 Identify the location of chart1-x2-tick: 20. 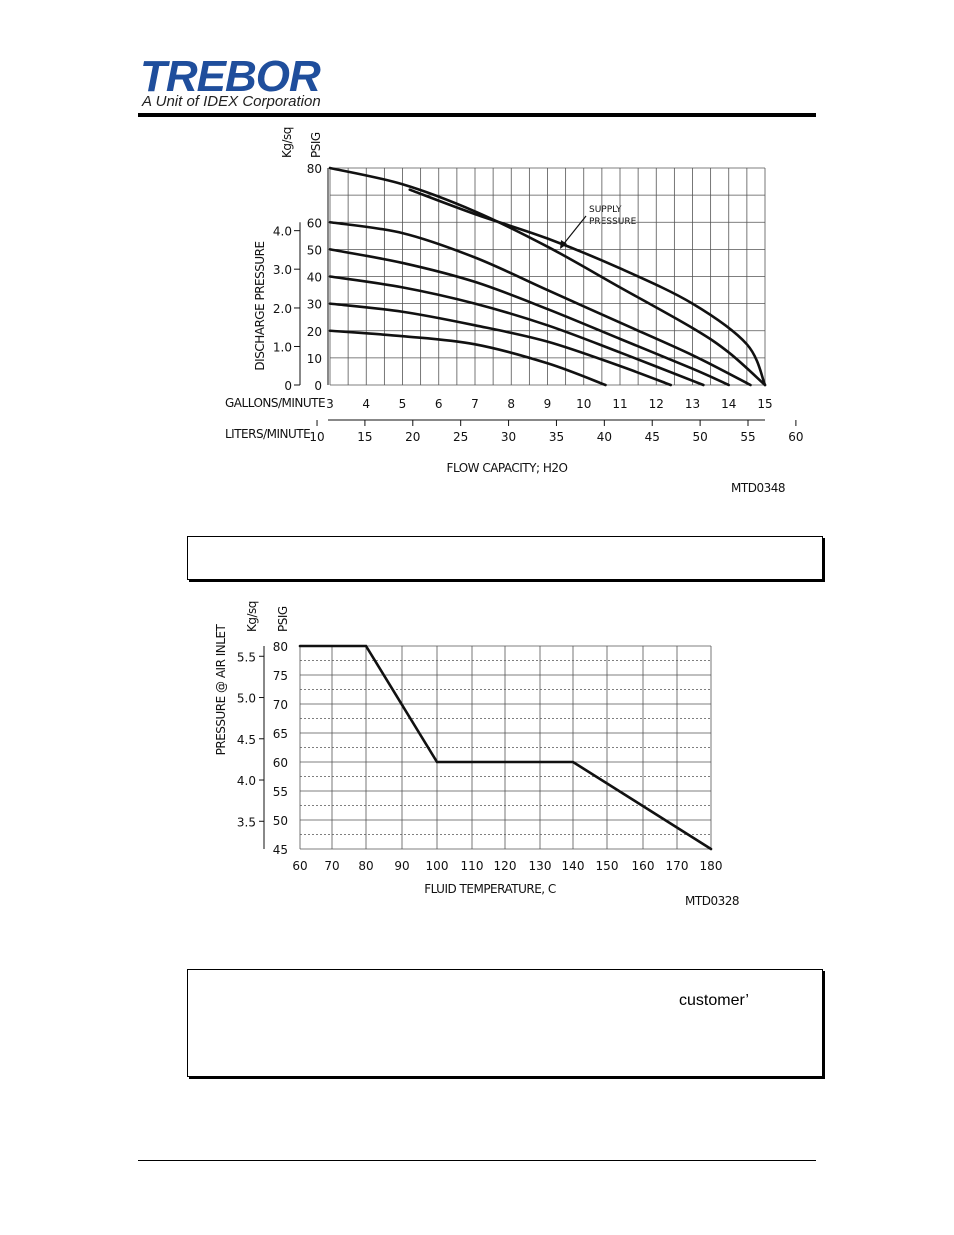
(412, 437).